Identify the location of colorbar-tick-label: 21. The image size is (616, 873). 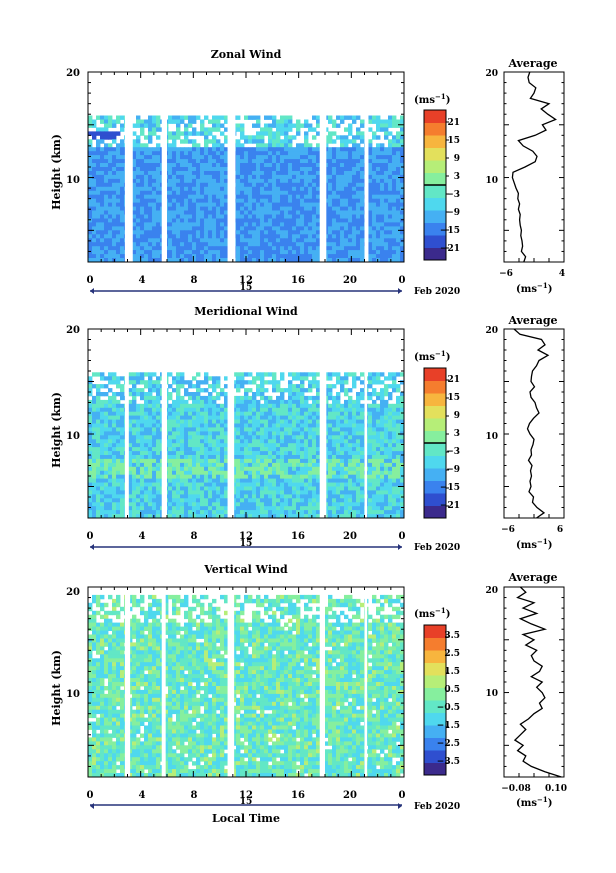
(453, 123).